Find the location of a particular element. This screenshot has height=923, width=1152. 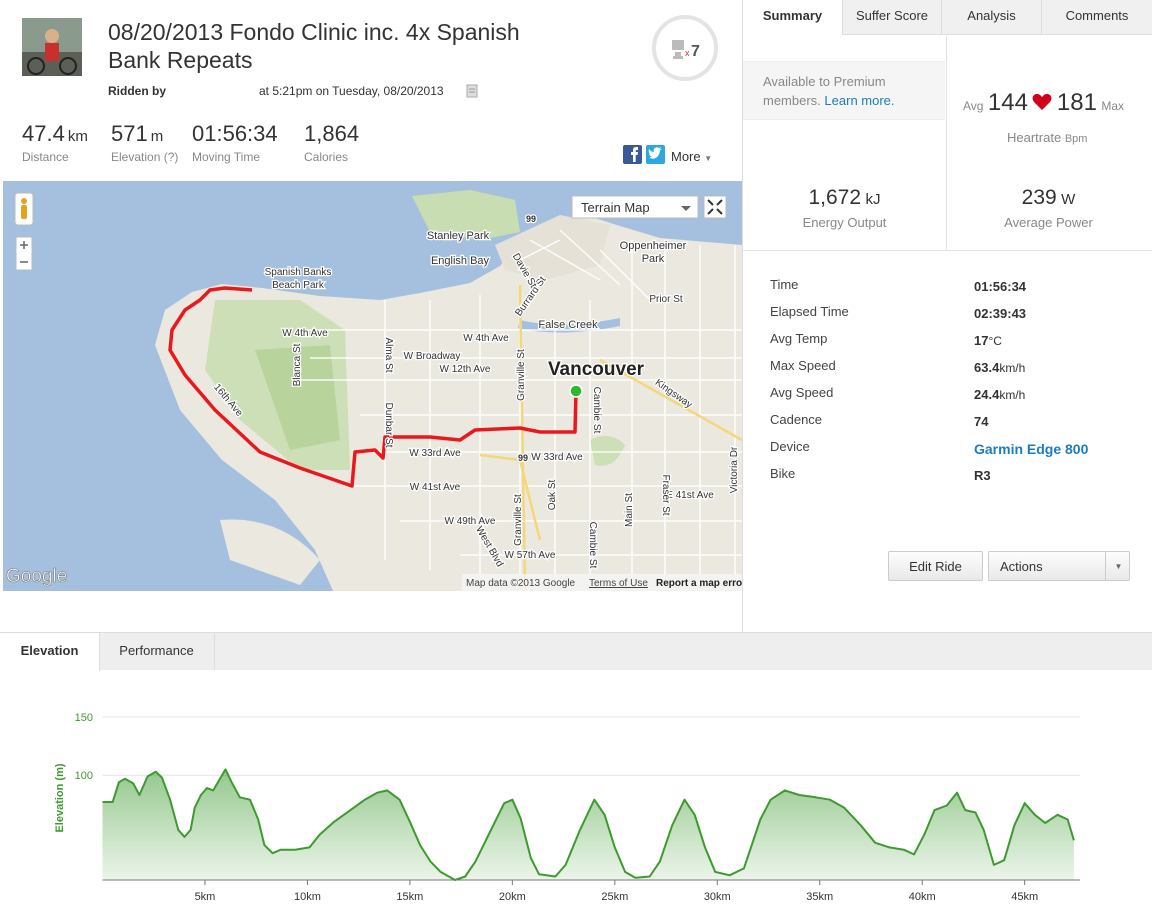

x-tick-label: 35km is located at coordinates (819, 897).